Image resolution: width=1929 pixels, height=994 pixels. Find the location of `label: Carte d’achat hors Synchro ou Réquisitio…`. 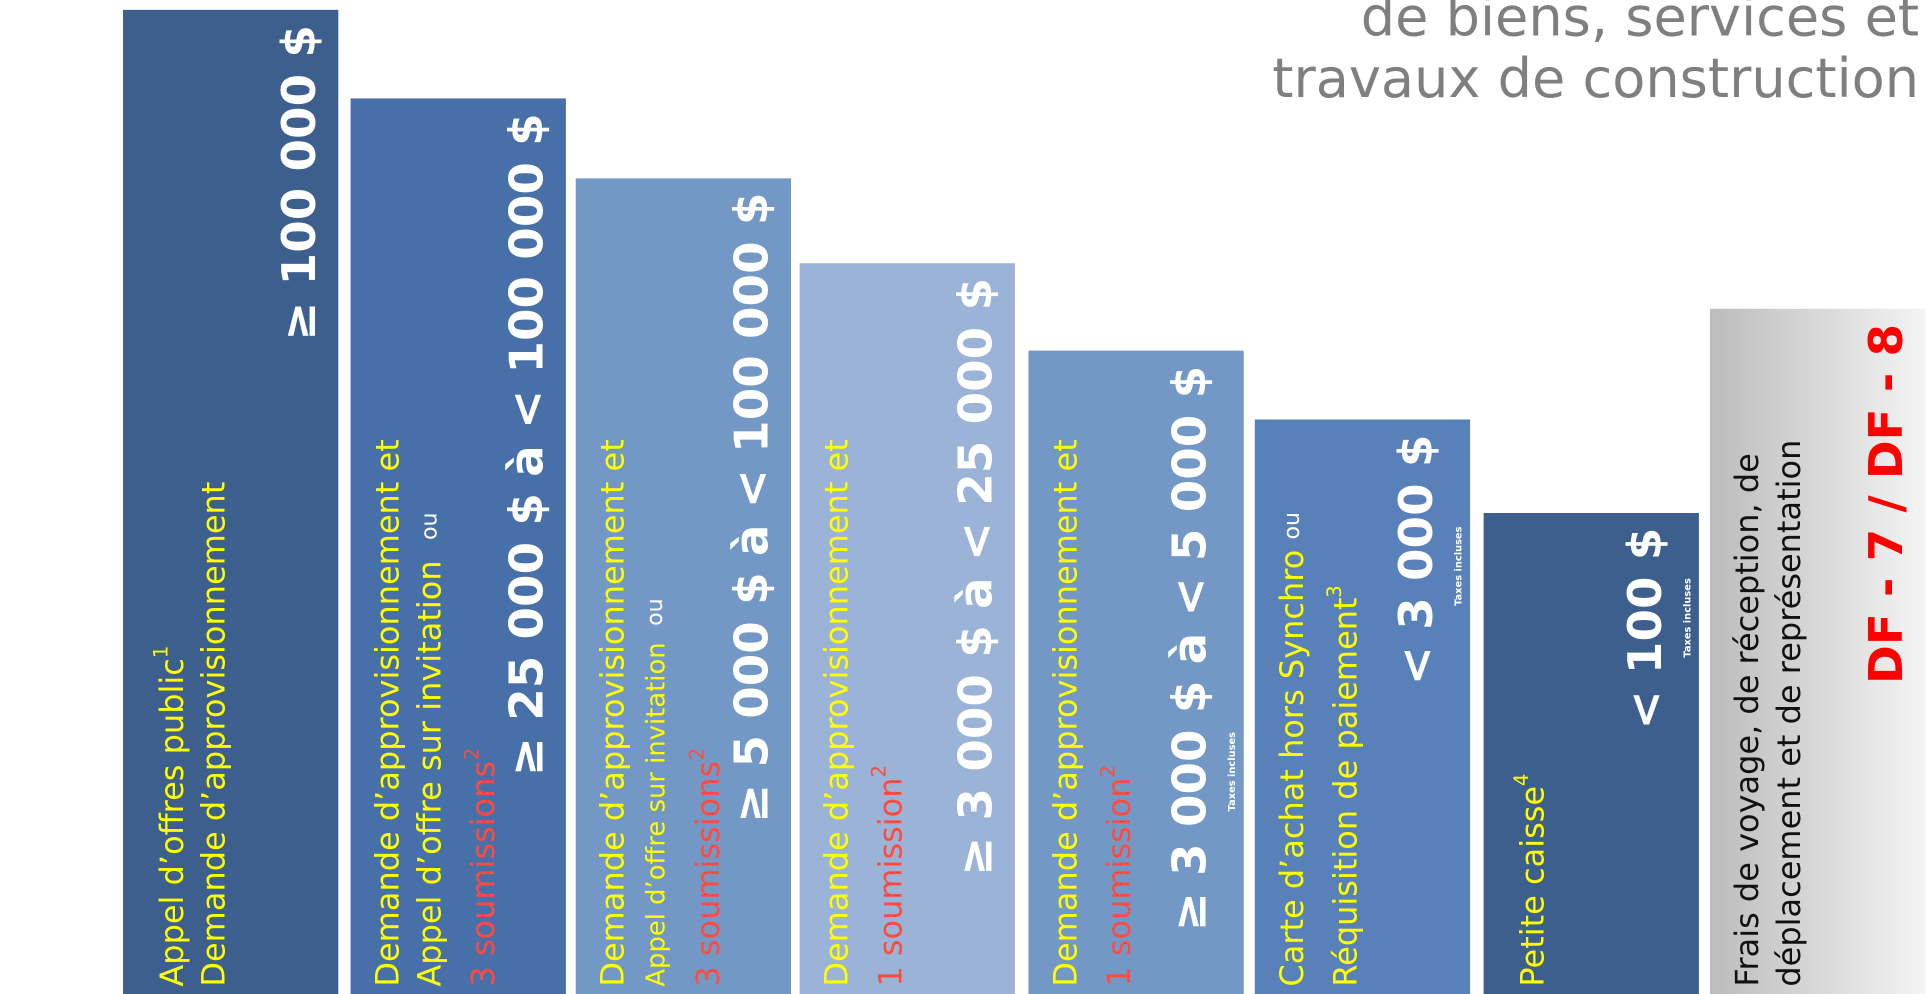

label: Carte d’achat hors Synchro ou Réquisitio… is located at coordinates (1320, 709).